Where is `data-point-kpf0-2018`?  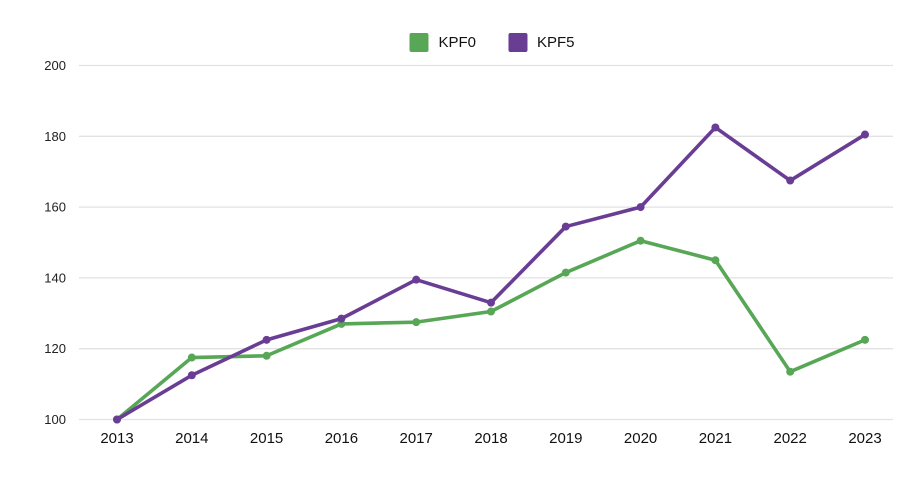 data-point-kpf0-2018 is located at coordinates (491, 311).